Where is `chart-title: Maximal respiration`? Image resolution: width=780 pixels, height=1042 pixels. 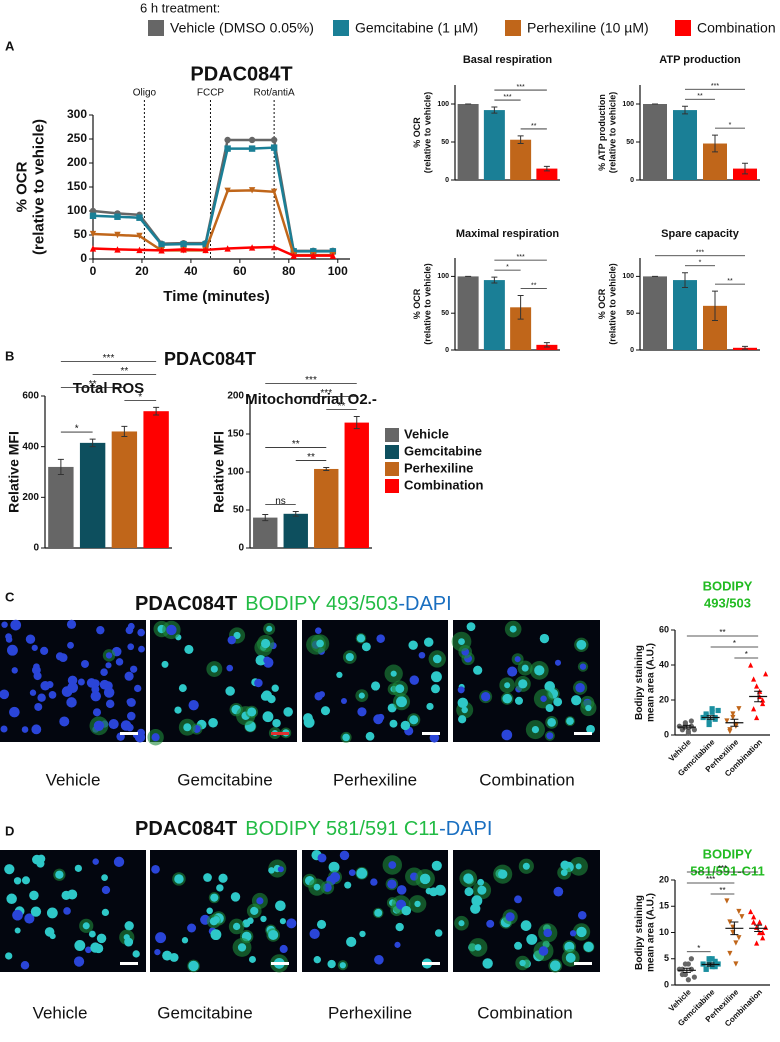
chart-title: Maximal respiration is located at coordinates (508, 234).